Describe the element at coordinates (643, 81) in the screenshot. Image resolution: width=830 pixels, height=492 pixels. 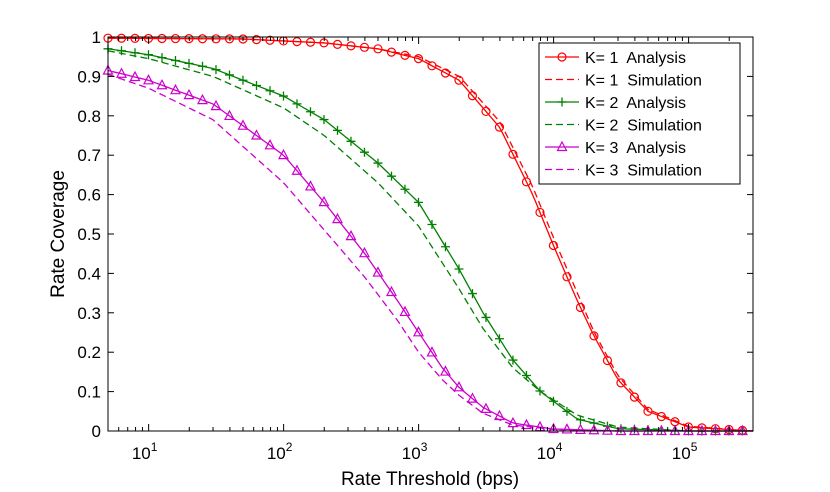
I see `legend-label: K= 1 Simulation` at that location.